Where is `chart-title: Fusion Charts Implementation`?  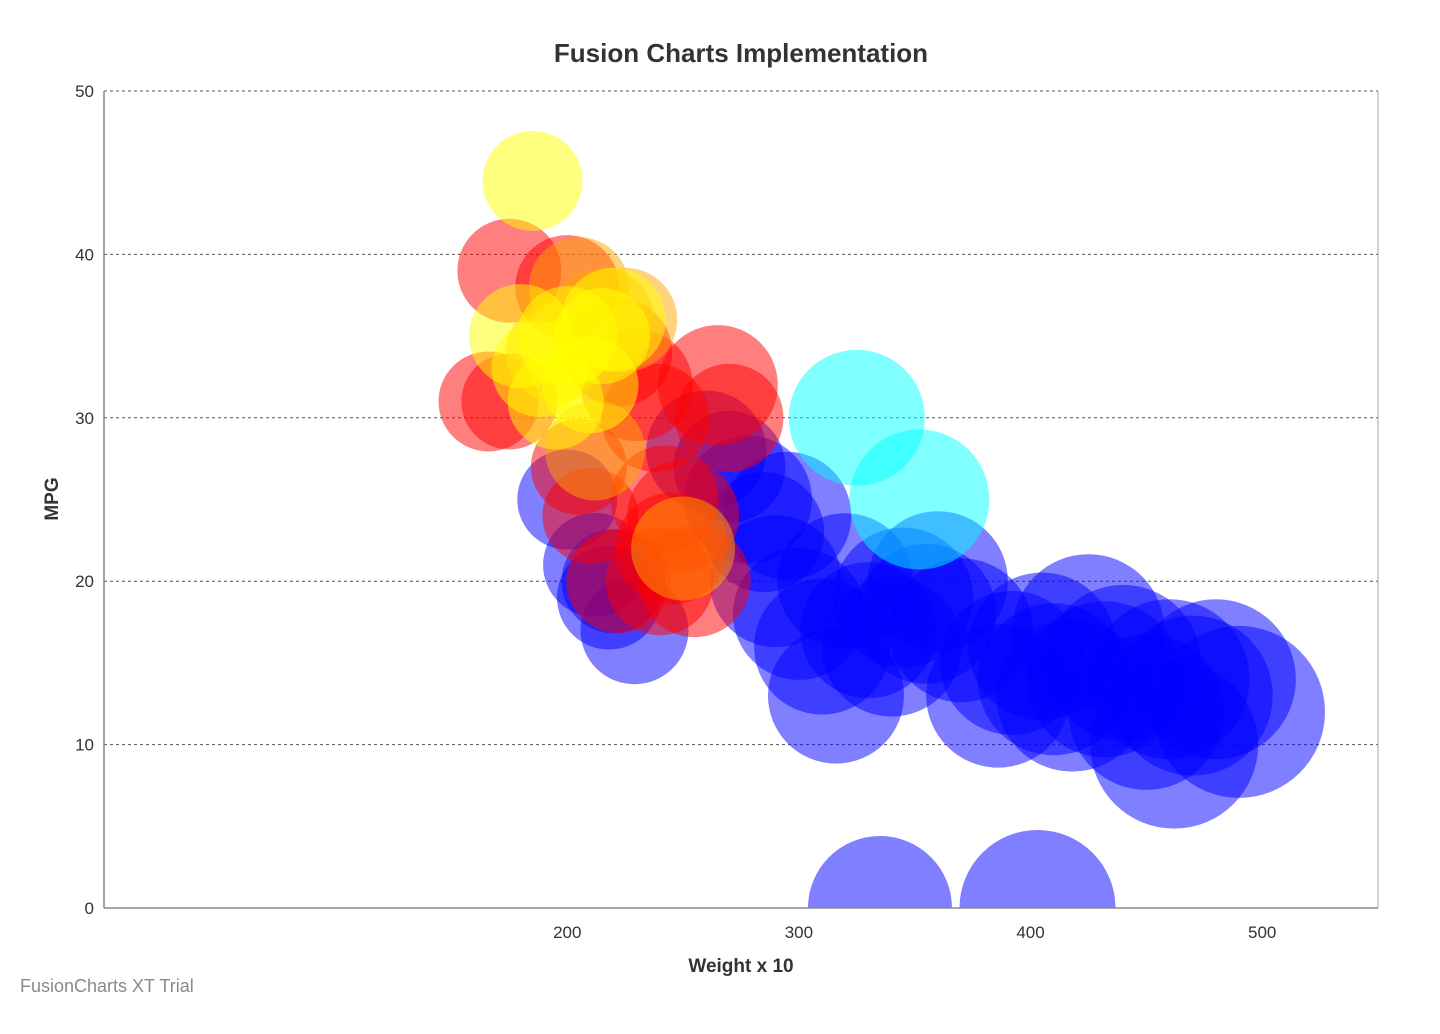 chart-title: Fusion Charts Implementation is located at coordinates (741, 53).